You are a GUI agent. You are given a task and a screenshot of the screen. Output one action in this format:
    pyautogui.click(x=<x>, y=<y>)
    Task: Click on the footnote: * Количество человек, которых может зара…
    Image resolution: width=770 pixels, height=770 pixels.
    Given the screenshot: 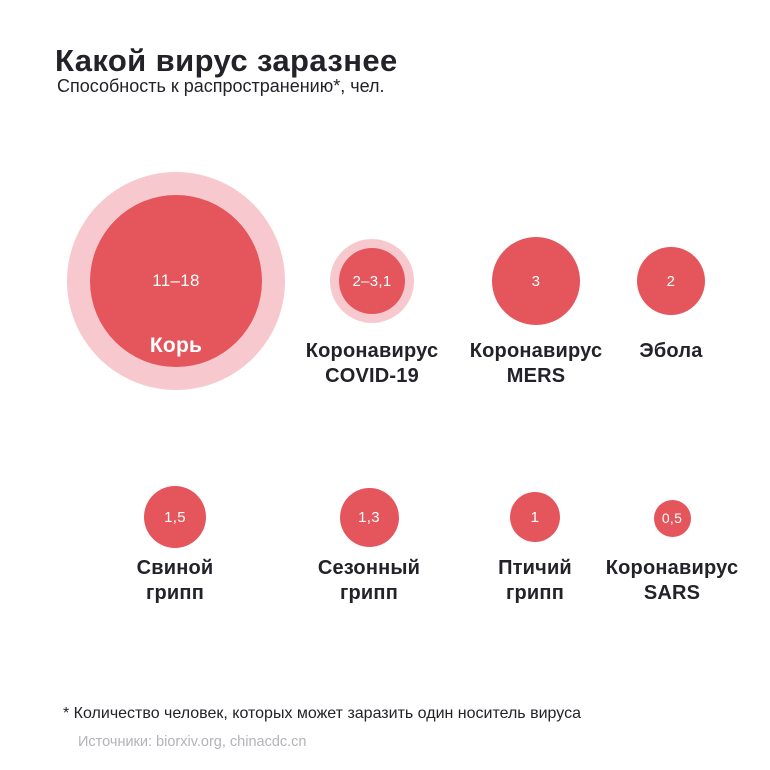 What is the action you would take?
    pyautogui.click(x=322, y=713)
    